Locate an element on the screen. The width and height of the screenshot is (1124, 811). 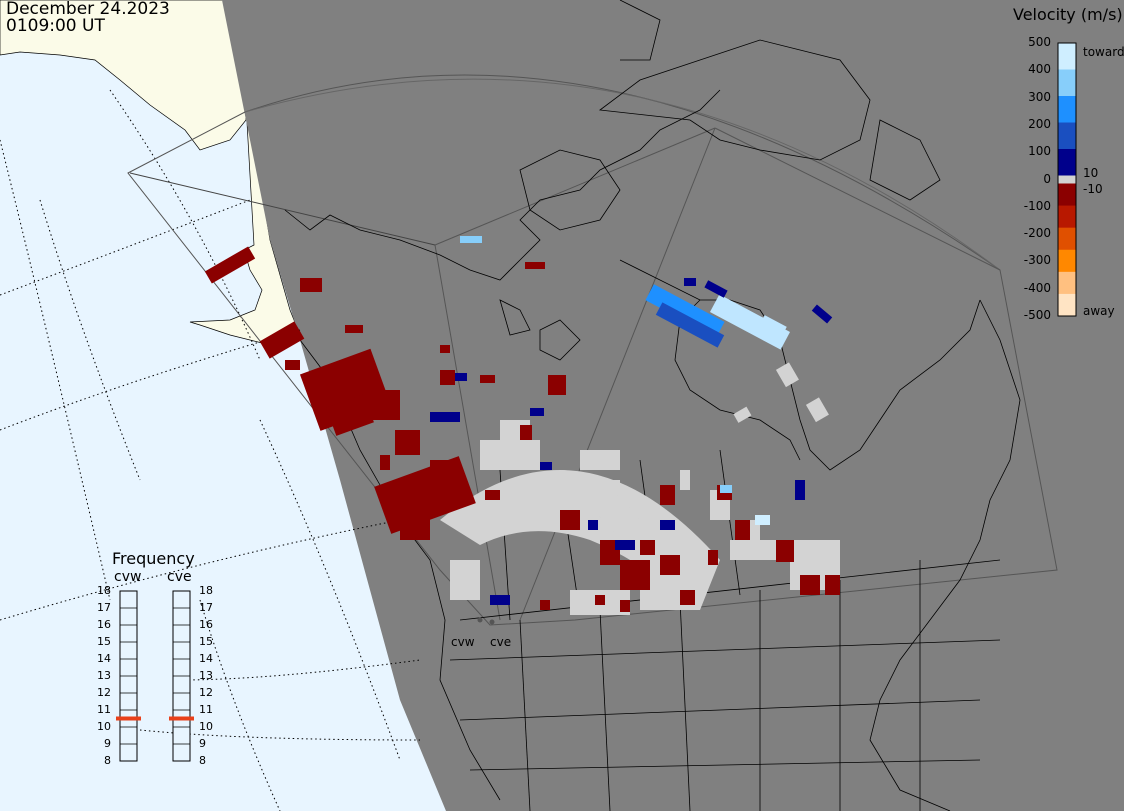
pos-threshold-label: 10 is located at coordinates (1091, 173).